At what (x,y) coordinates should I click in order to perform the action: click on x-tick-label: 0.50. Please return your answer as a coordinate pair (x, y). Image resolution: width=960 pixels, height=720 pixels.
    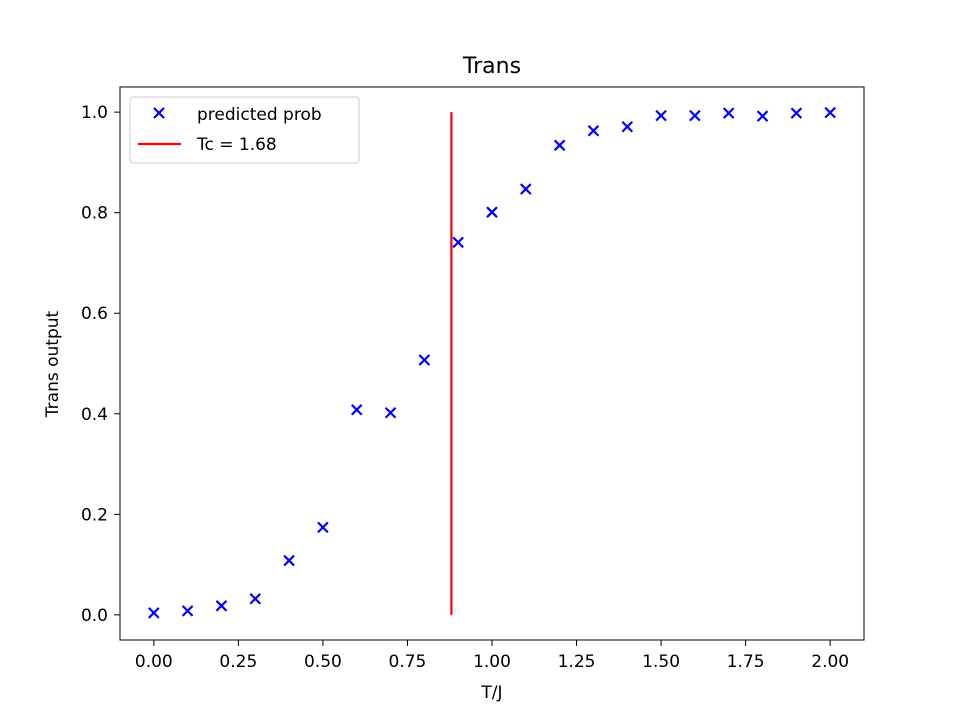
    Looking at the image, I should click on (323, 662).